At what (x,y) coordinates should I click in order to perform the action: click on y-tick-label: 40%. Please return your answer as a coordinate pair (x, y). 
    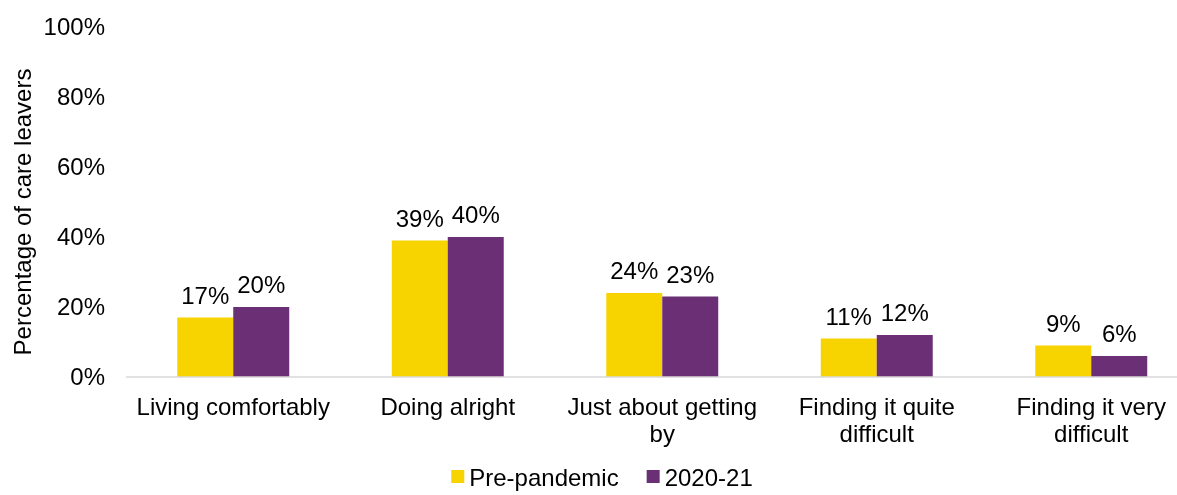
    Looking at the image, I should click on (80, 237).